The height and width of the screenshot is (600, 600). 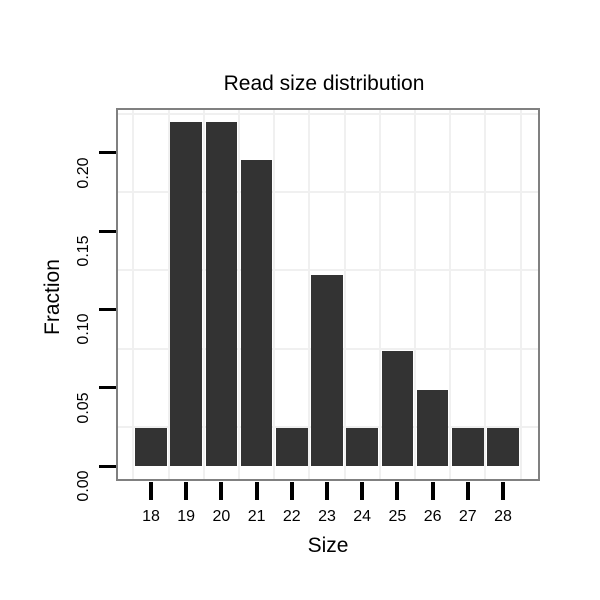 I want to click on chart-title: Read size distribution, so click(x=324, y=83).